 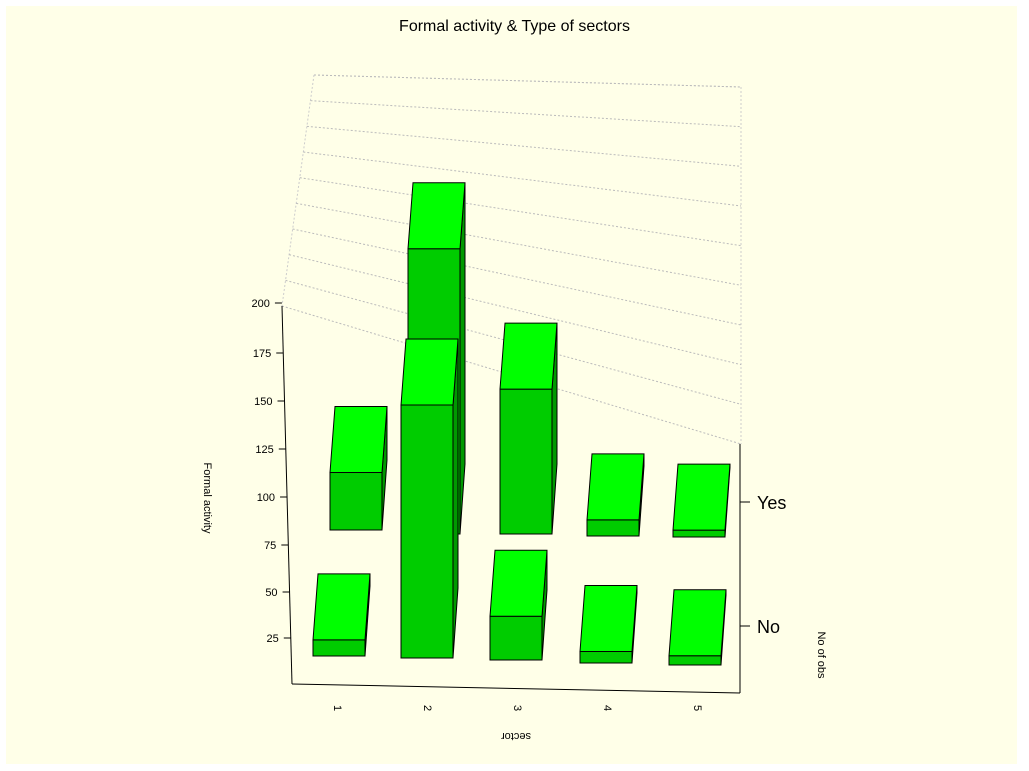 What do you see at coordinates (207, 498) in the screenshot?
I see `z-axis-title: Formal activity` at bounding box center [207, 498].